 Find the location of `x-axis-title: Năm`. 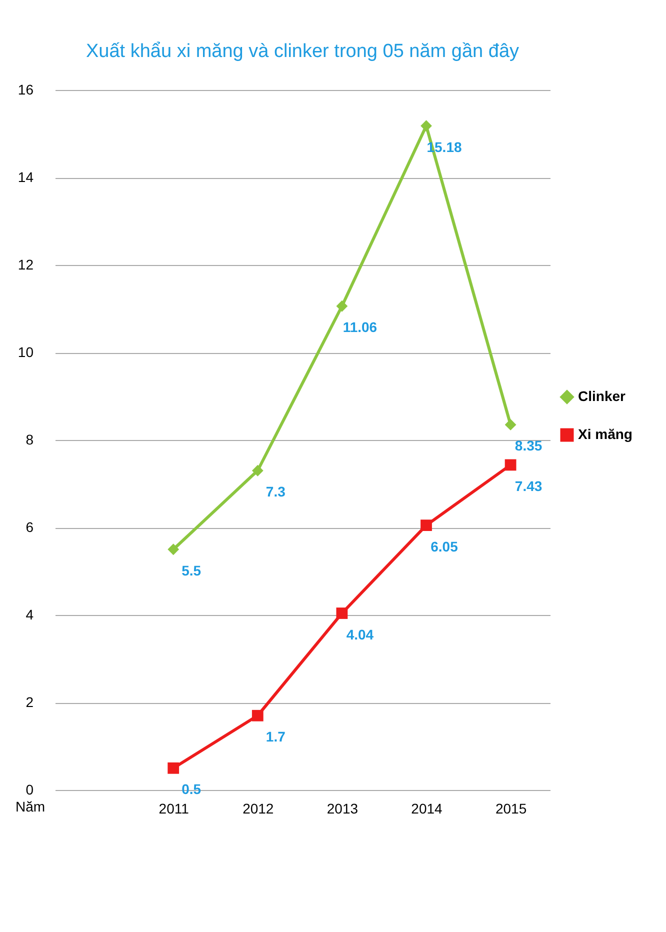

x-axis-title: Năm is located at coordinates (31, 806).